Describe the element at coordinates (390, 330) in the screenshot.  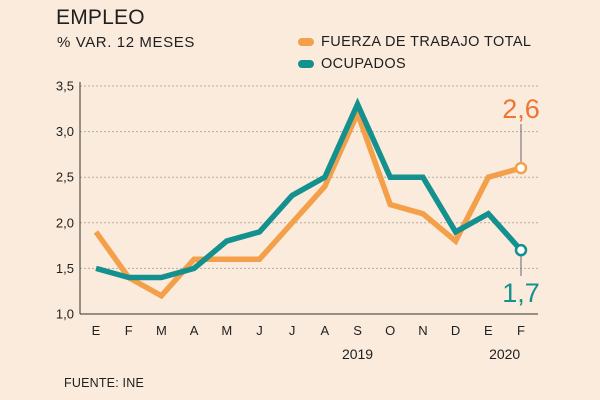
I see `x-tick-label: O` at that location.